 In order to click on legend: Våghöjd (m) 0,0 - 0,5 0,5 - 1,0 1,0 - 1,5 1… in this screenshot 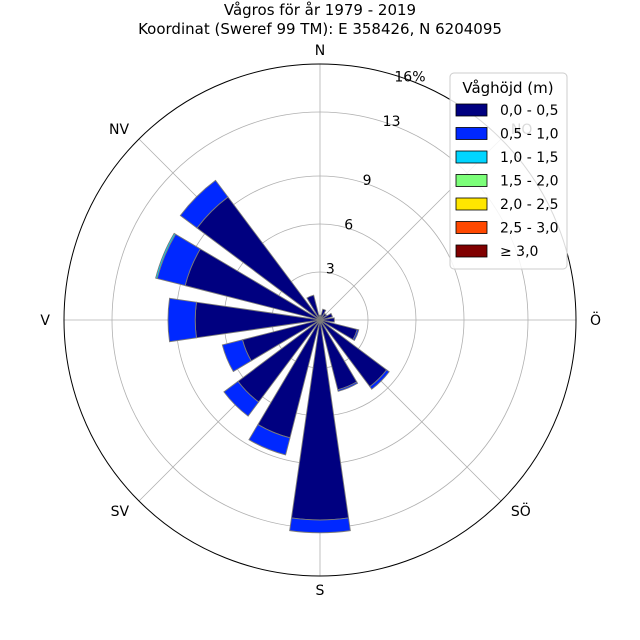, I will do `click(508, 171)`.